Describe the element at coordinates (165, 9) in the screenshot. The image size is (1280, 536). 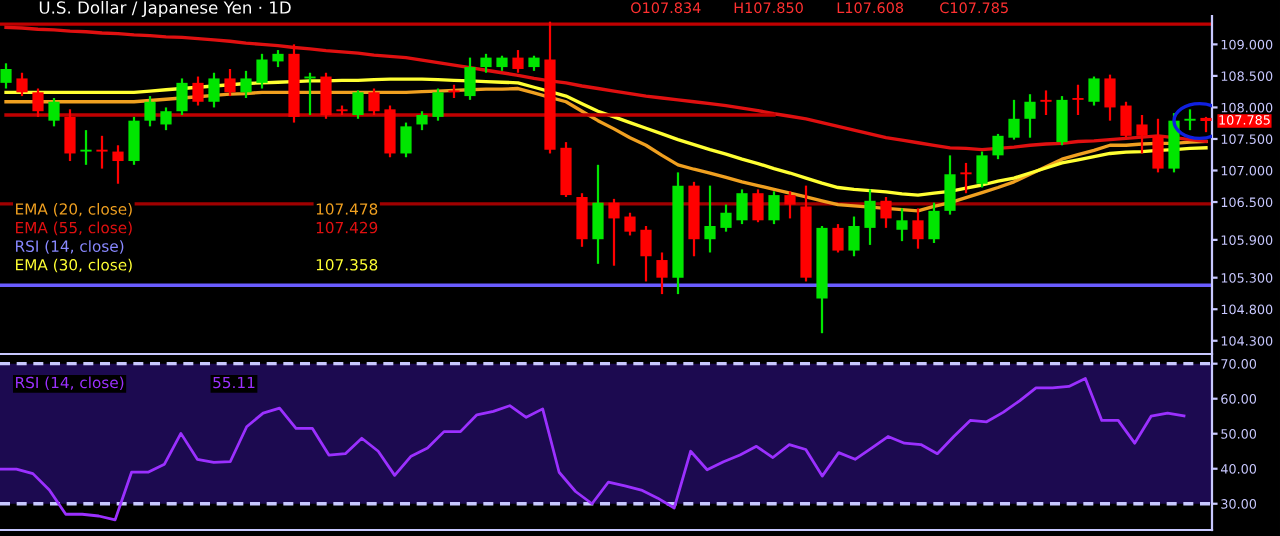
I see `chart-title: U.S. Dollar / Japanese Yen · 1D` at that location.